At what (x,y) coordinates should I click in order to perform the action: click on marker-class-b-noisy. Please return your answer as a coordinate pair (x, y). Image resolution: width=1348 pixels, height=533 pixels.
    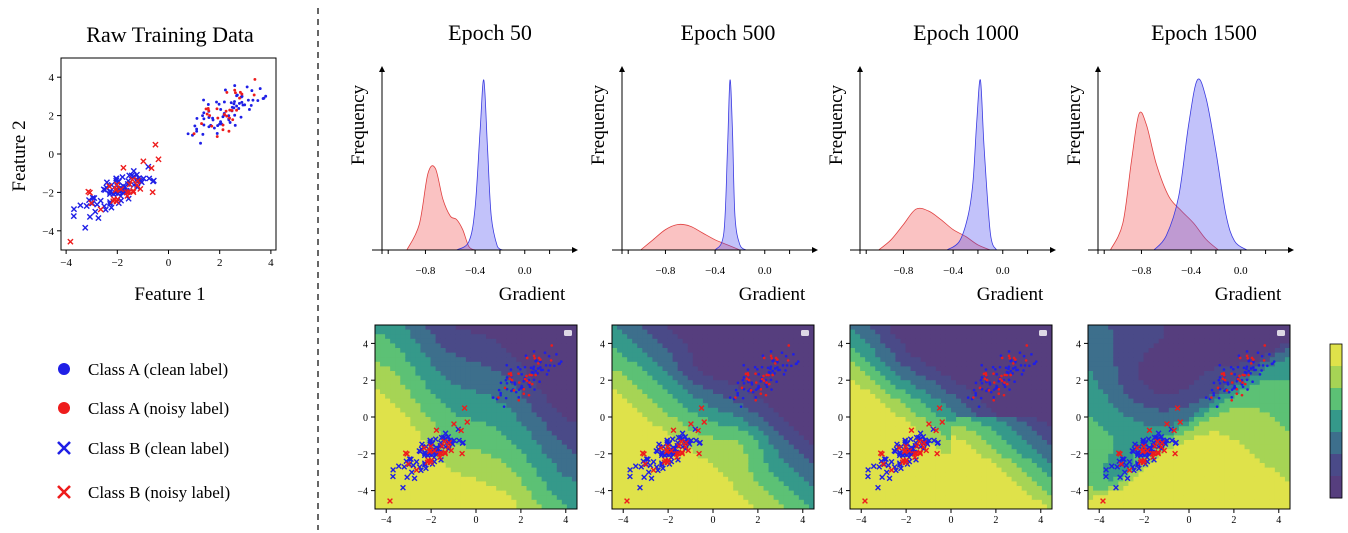
    Looking at the image, I should click on (109, 186).